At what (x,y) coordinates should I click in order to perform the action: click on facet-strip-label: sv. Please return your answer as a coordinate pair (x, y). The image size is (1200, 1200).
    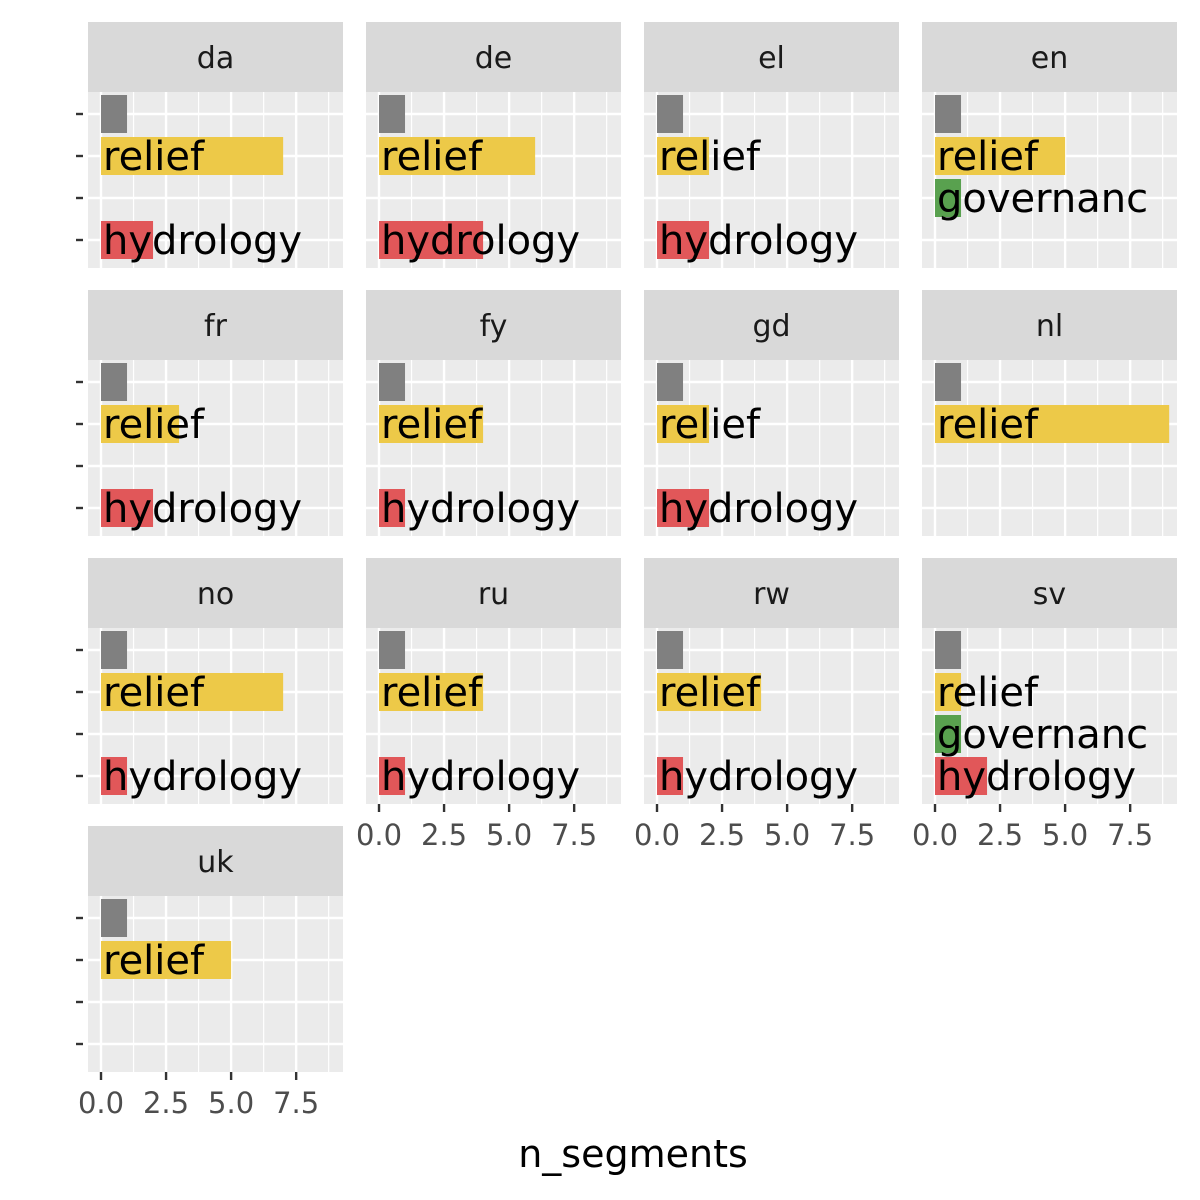
    Looking at the image, I should click on (1049, 594).